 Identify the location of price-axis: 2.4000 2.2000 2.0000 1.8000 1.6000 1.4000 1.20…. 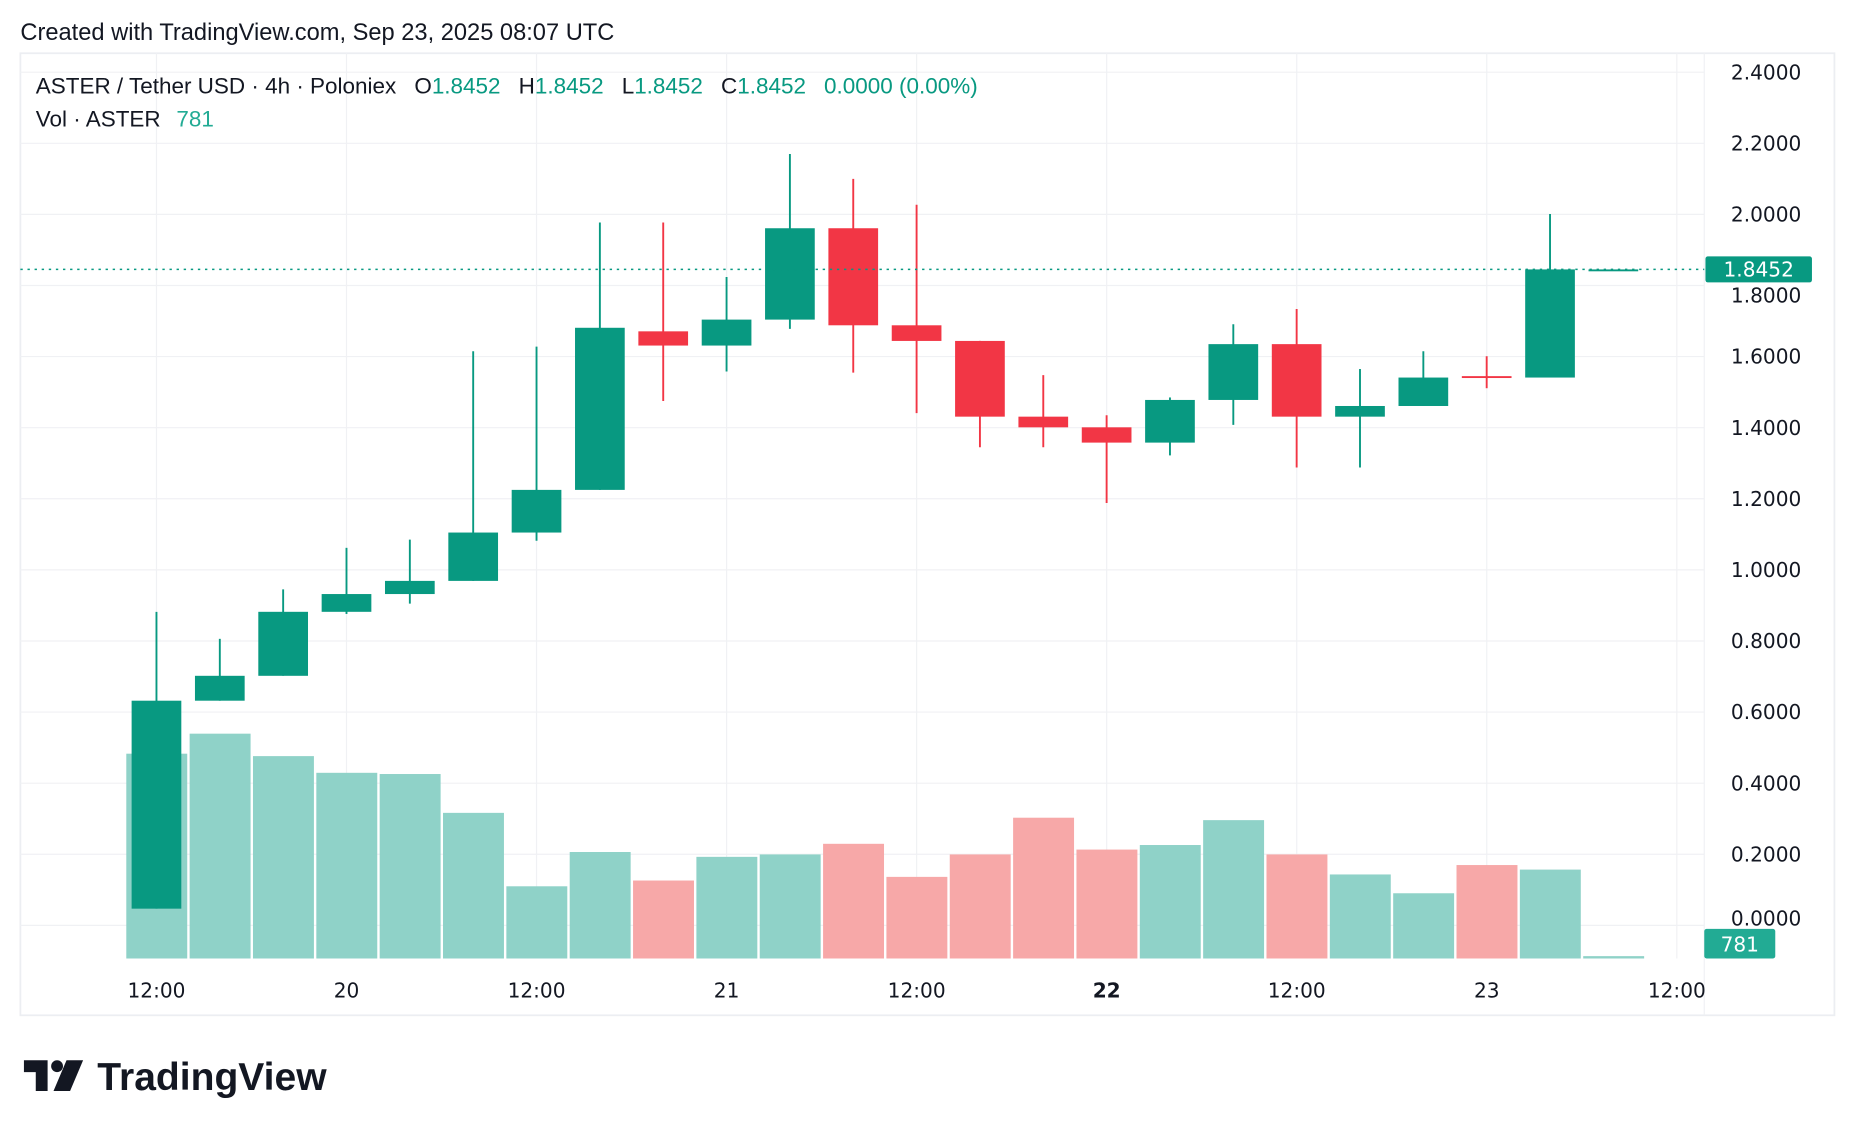
(1766, 495).